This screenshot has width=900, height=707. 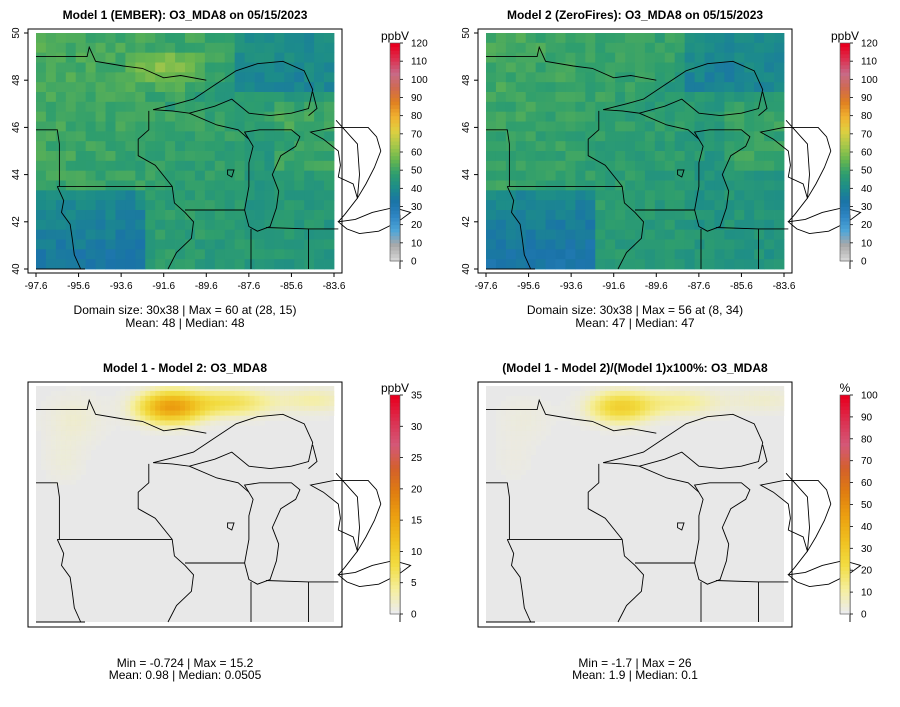 I want to click on panel-model1-y-tick-label: 44, so click(x=16, y=175).